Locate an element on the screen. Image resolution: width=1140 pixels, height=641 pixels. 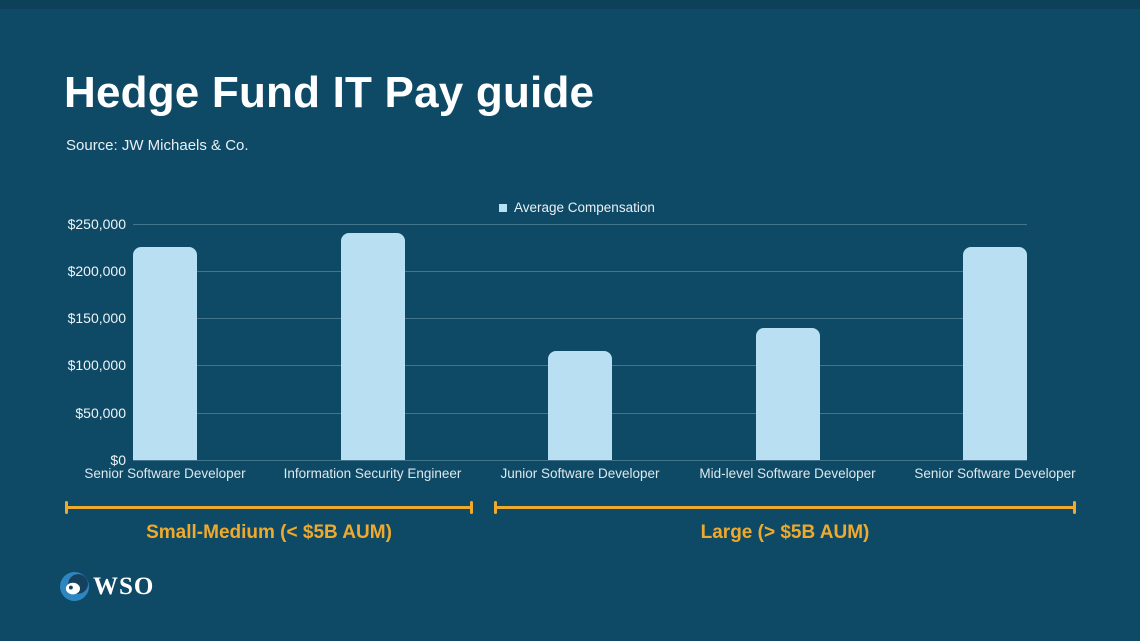
top-edge-shadow is located at coordinates (570, 4).